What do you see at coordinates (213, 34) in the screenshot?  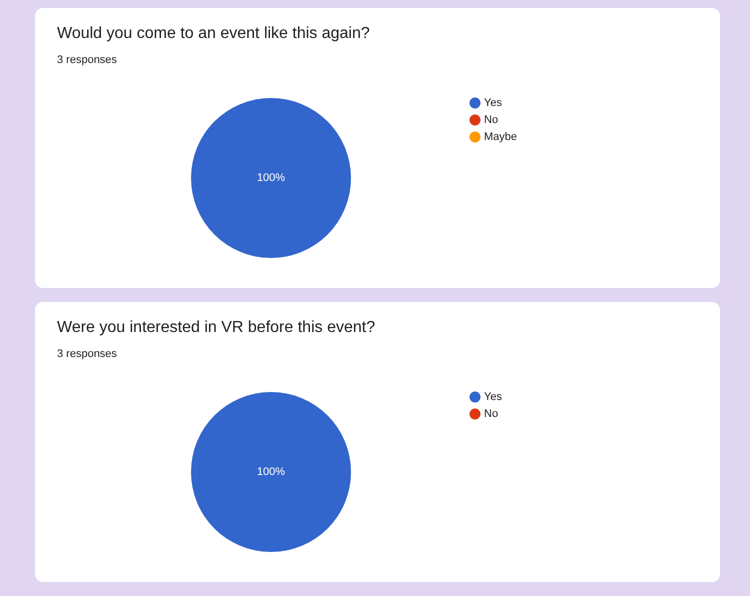 I see `chart-title: Would you come to an event like this again?` at bounding box center [213, 34].